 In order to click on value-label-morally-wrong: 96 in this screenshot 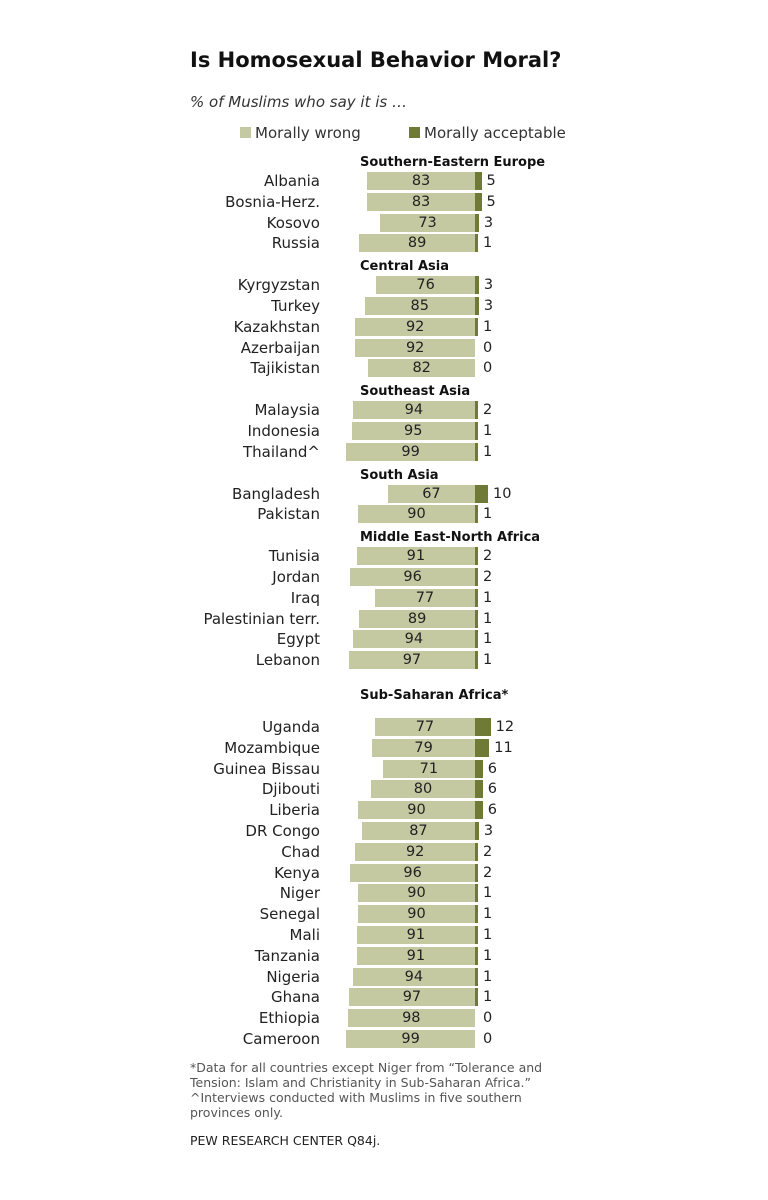, I will do `click(412, 872)`.